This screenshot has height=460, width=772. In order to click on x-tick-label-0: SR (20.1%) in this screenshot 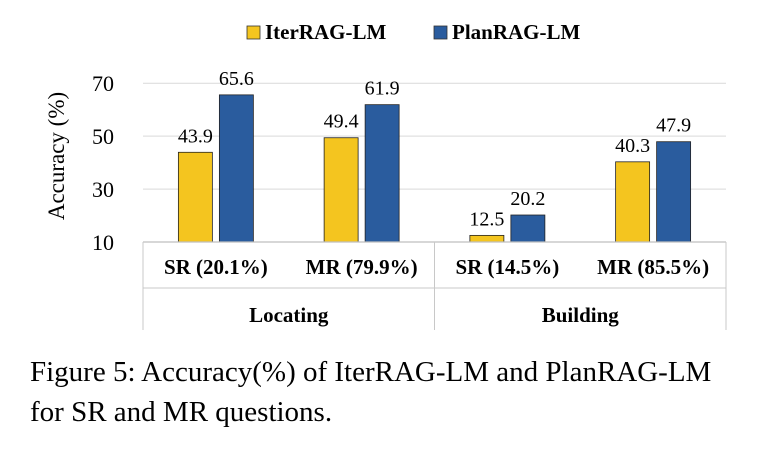, I will do `click(216, 267)`.